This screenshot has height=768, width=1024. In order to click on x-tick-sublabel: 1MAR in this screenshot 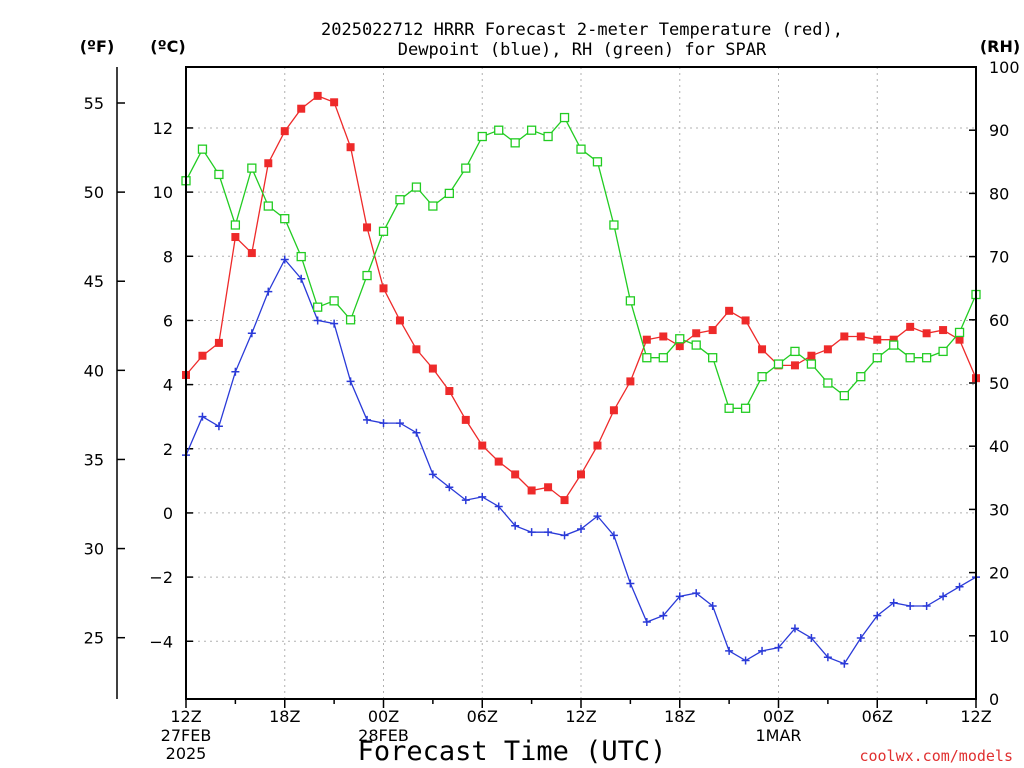, I will do `click(778, 735)`.